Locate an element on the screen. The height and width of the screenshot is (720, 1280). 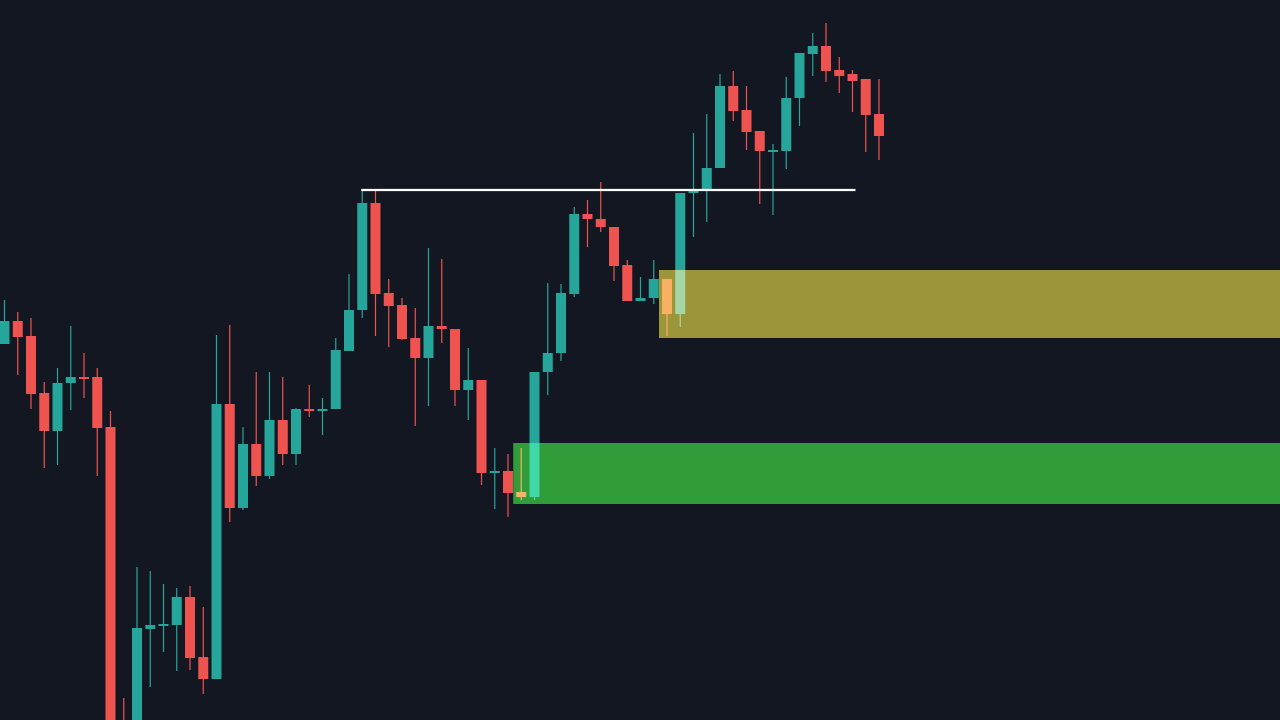
supply-zone is located at coordinates (969, 304).